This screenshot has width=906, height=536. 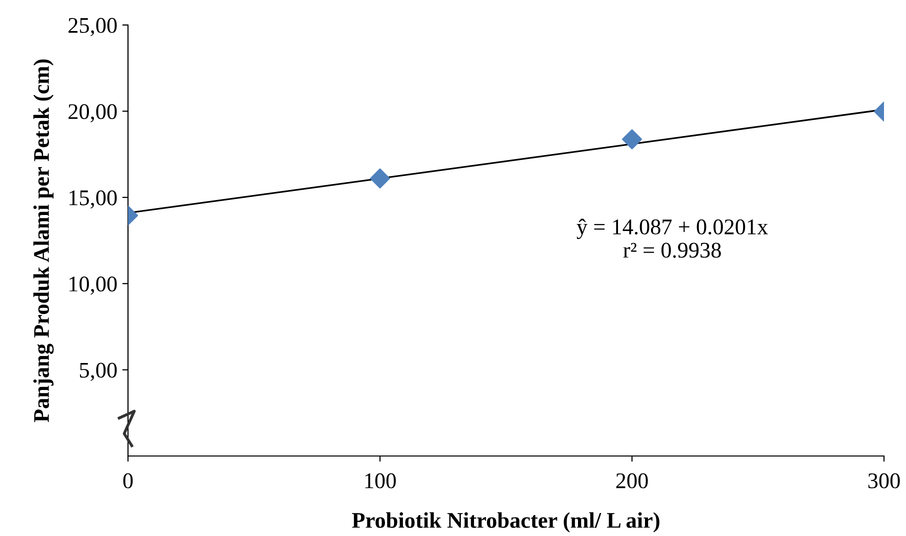 What do you see at coordinates (672, 238) in the screenshot?
I see `annotation: ŷ = 14.087 + 0.0201x r² = 0.9938` at bounding box center [672, 238].